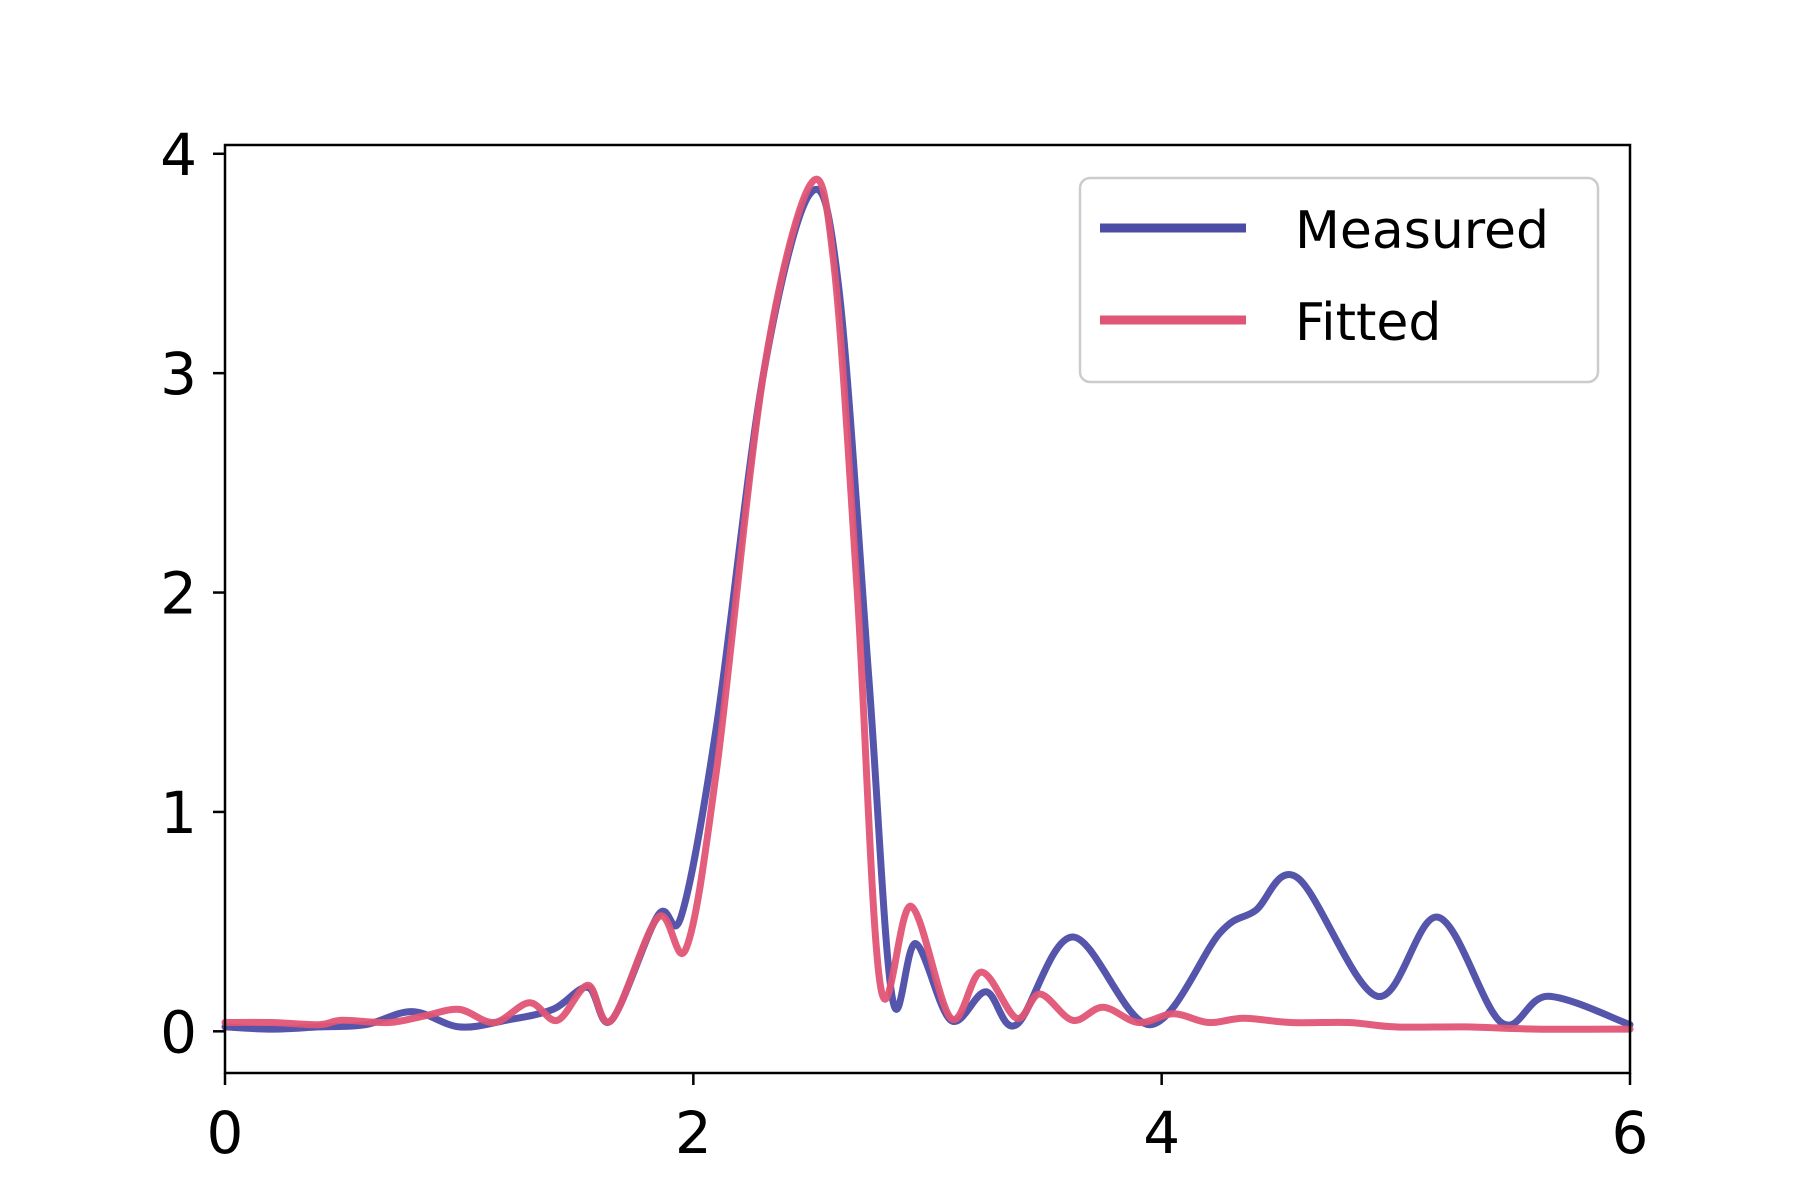 The height and width of the screenshot is (1200, 1800). Describe the element at coordinates (178, 374) in the screenshot. I see `y-tick-label: 3` at that location.